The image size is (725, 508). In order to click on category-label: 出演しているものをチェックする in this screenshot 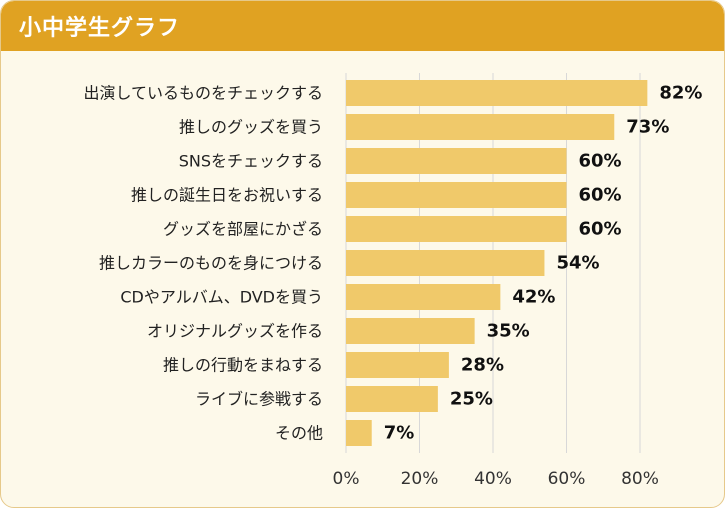, I will do `click(203, 93)`.